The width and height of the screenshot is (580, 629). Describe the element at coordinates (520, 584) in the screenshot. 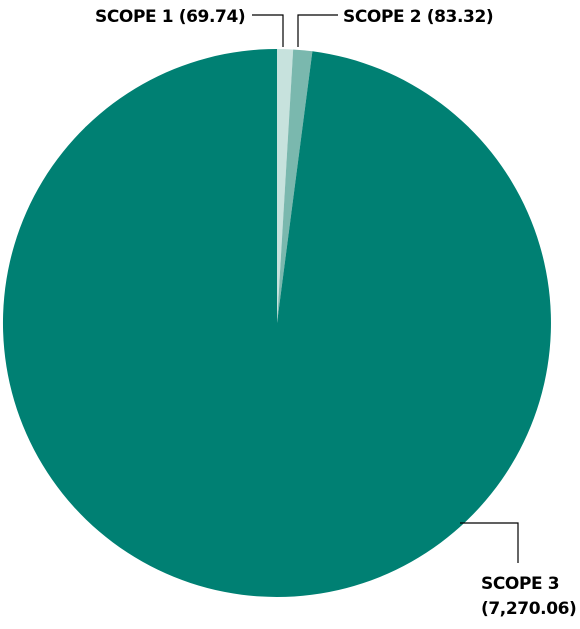

I see `slice-label-scope-3: SCOPE 3` at that location.